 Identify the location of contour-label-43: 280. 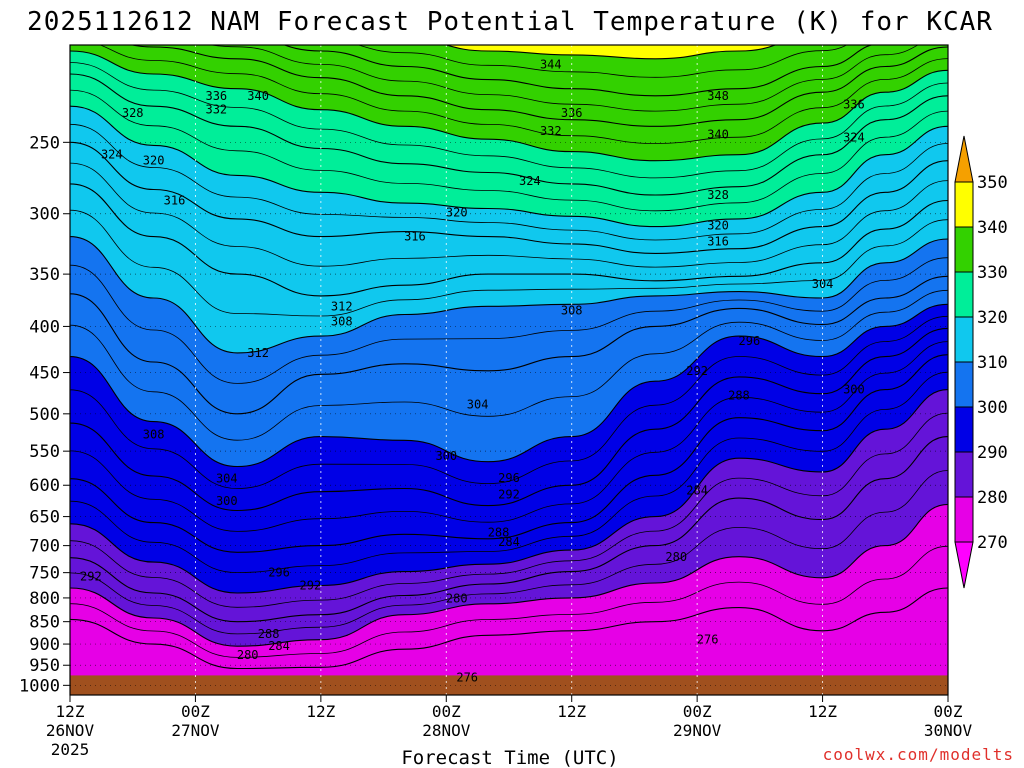
(457, 598).